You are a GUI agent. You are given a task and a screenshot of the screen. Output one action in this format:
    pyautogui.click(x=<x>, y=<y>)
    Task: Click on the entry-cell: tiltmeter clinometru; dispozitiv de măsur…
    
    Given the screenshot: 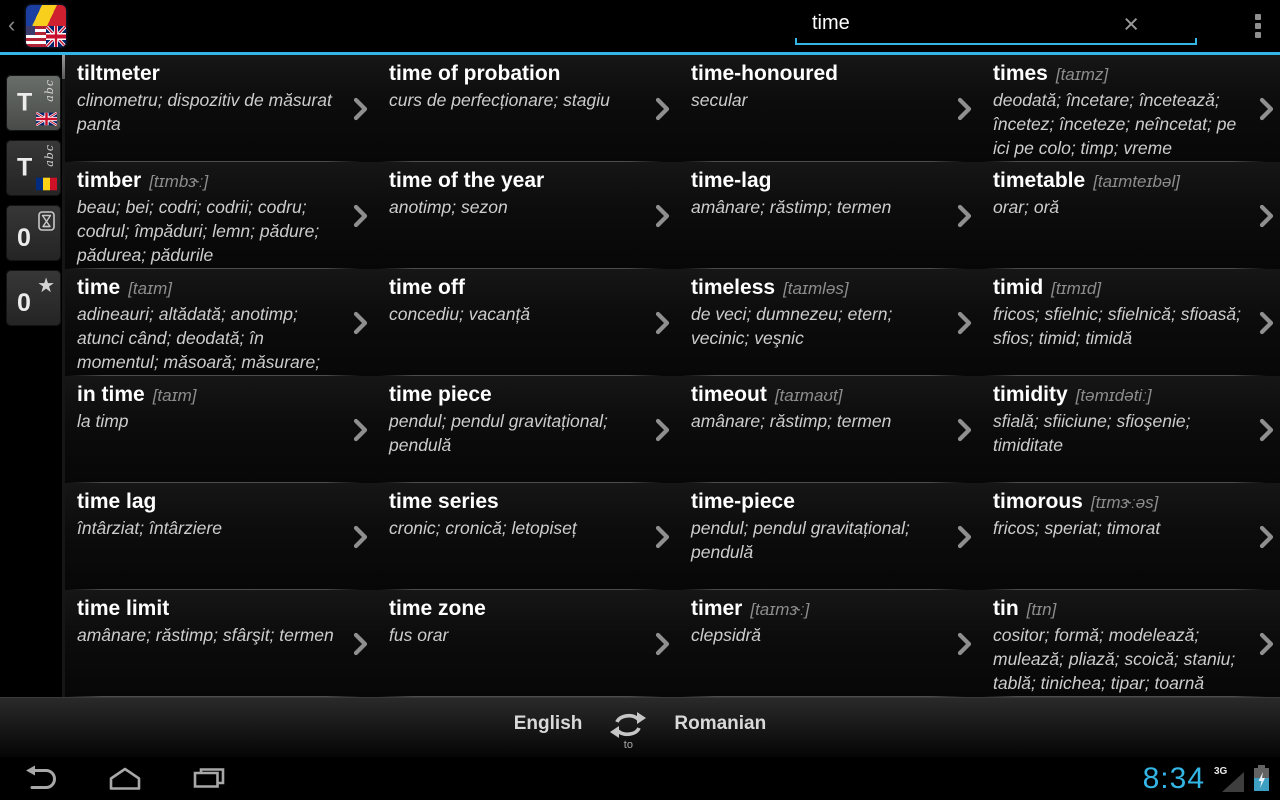 What is the action you would take?
    pyautogui.click(x=221, y=108)
    